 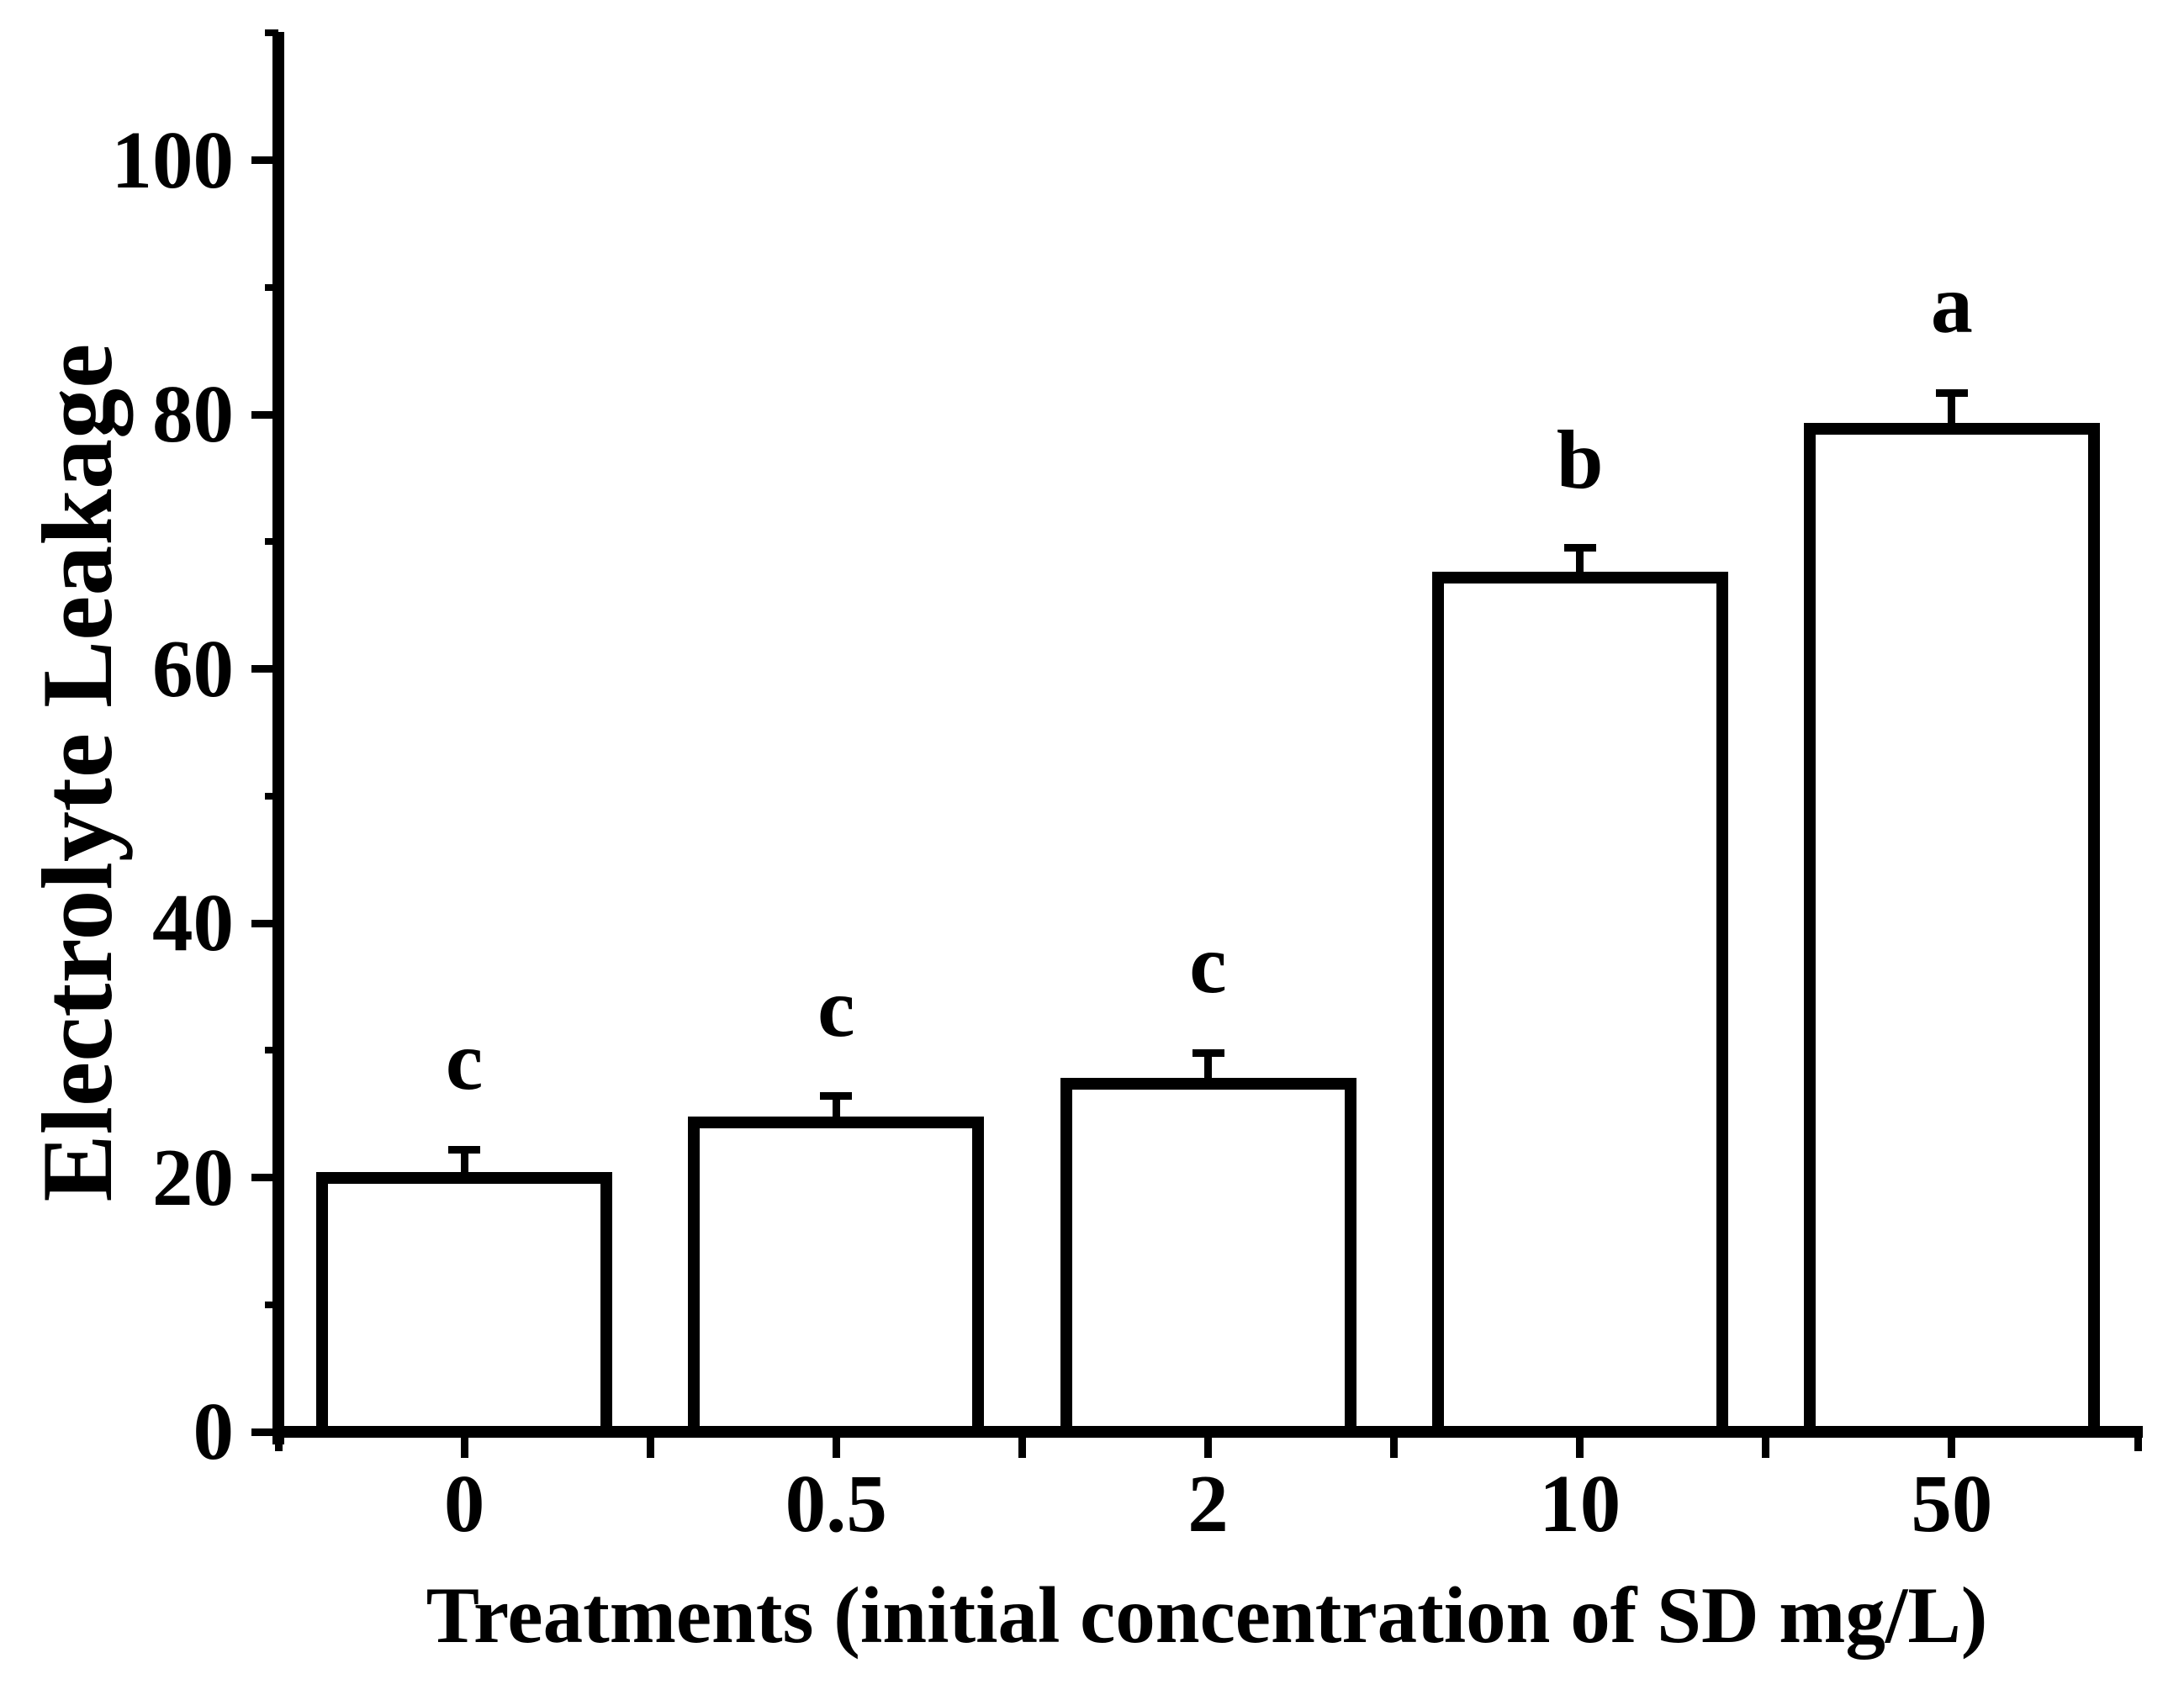 I want to click on y-tick-label: 80, so click(x=193, y=414).